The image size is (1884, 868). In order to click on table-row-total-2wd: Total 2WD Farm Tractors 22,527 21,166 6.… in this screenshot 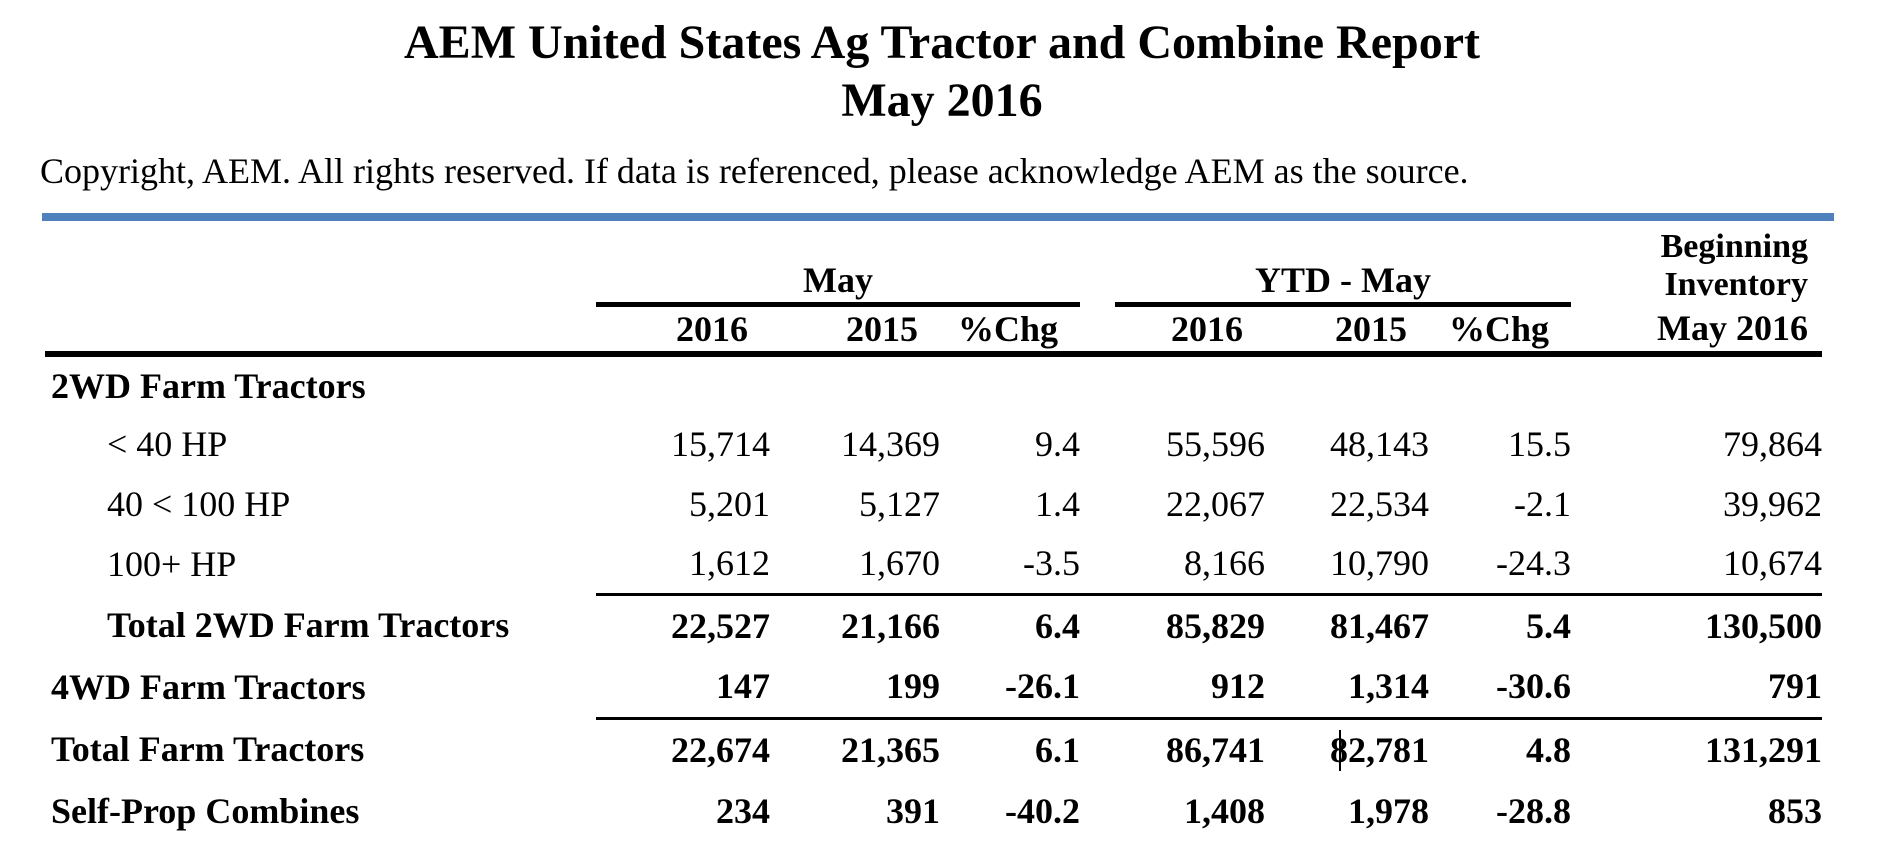, I will do `click(934, 624)`.